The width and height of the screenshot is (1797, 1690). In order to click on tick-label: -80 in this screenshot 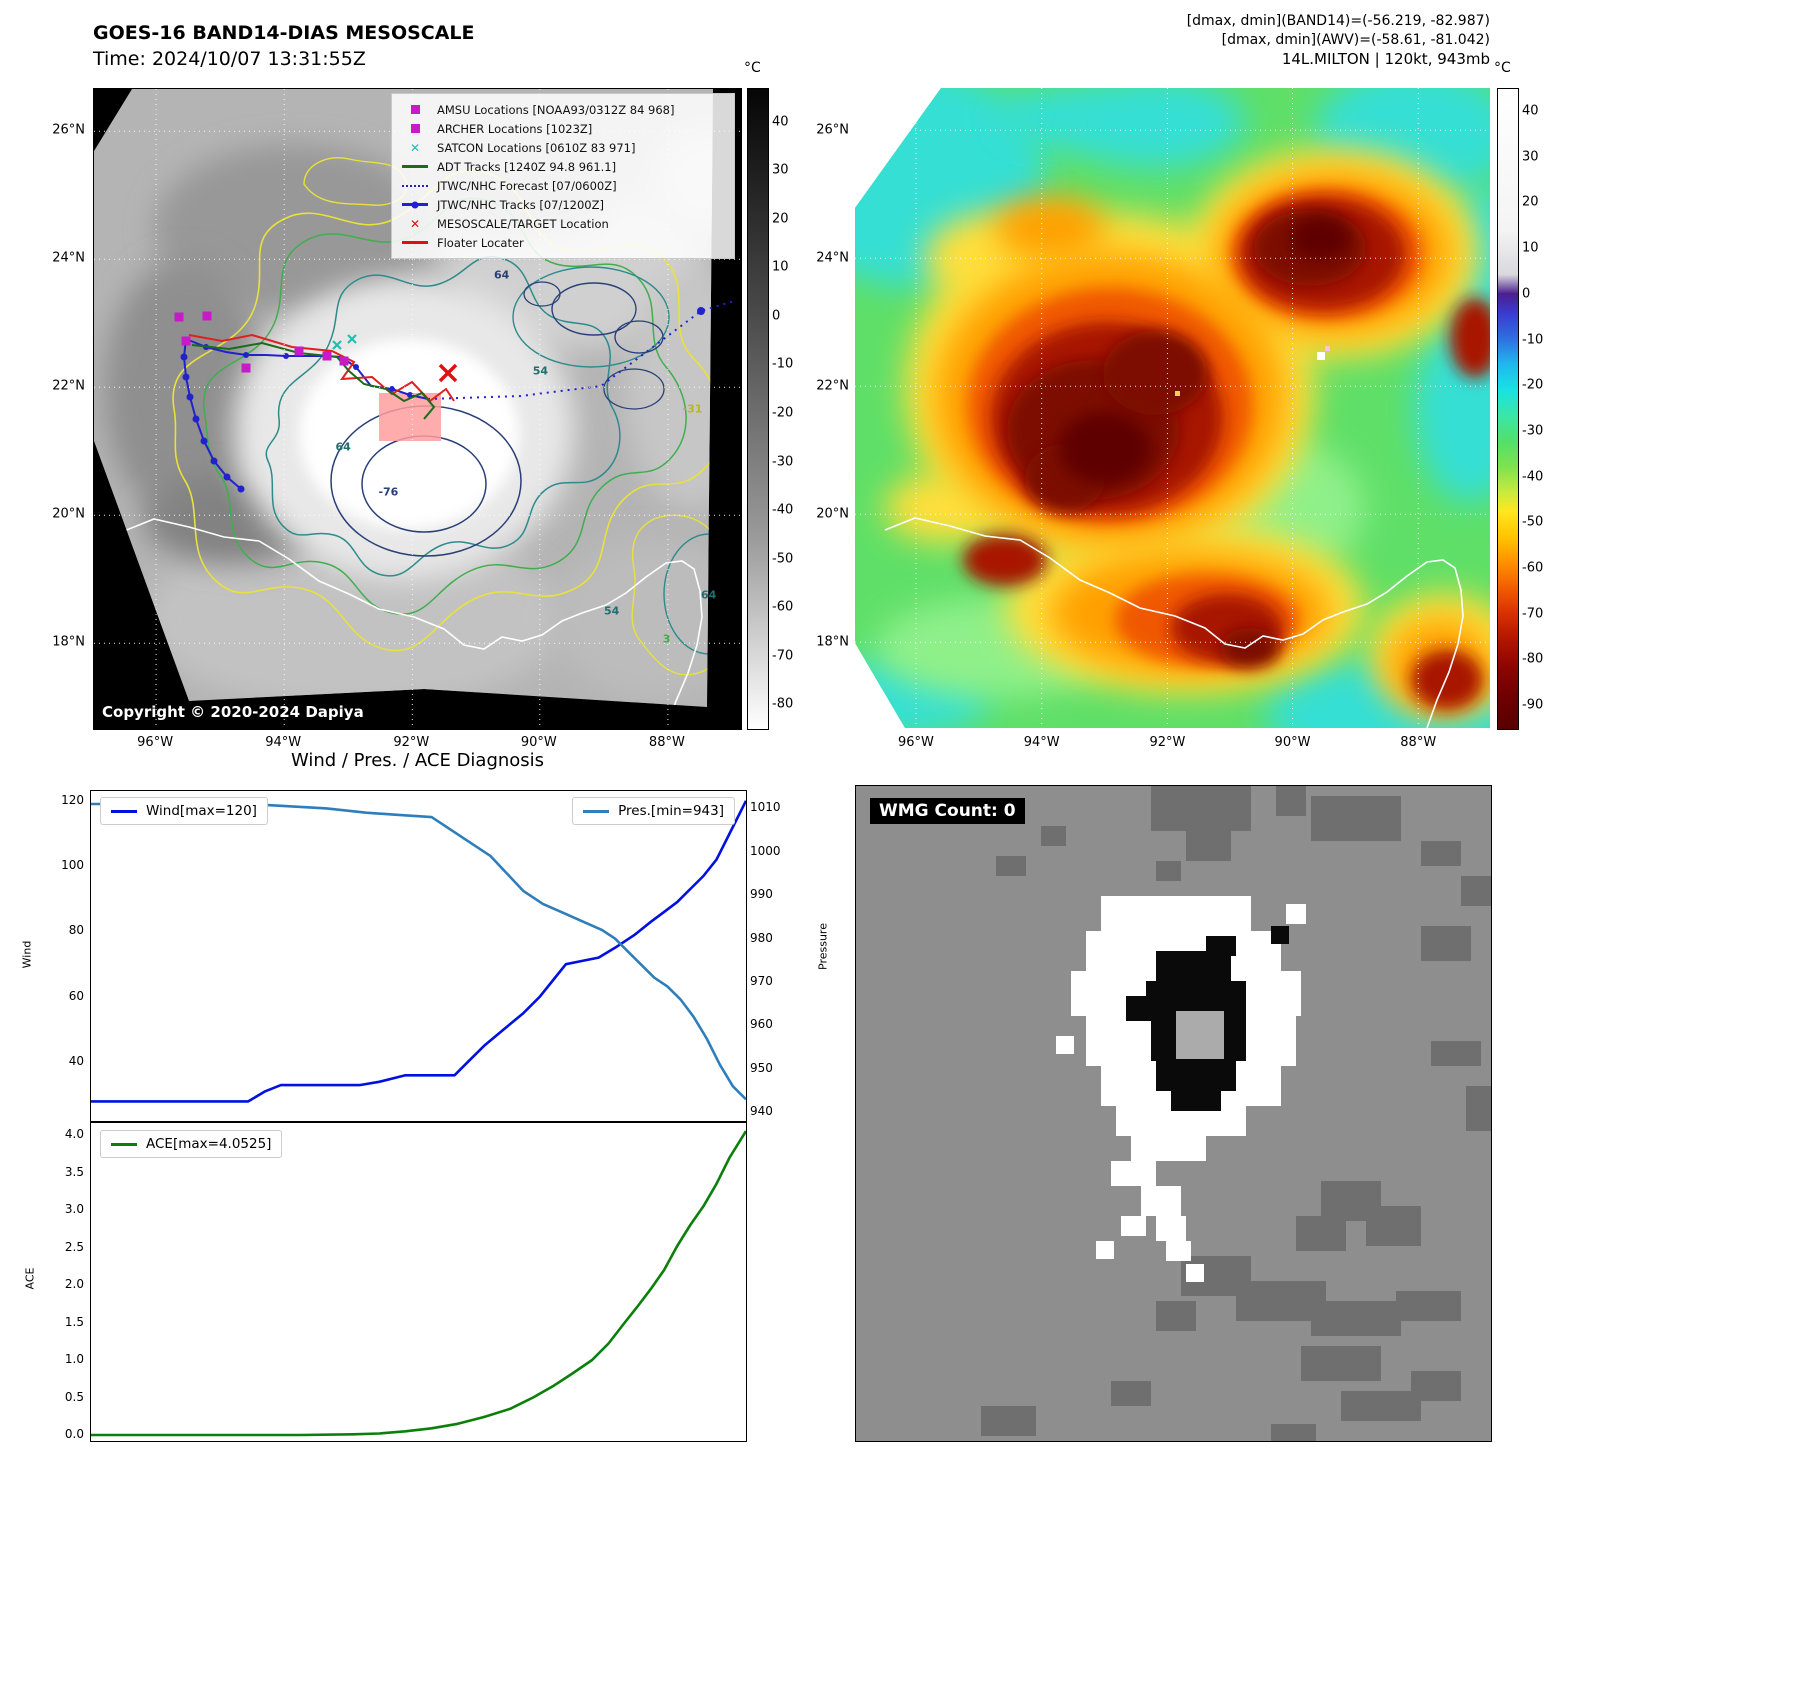, I will do `click(1533, 659)`.